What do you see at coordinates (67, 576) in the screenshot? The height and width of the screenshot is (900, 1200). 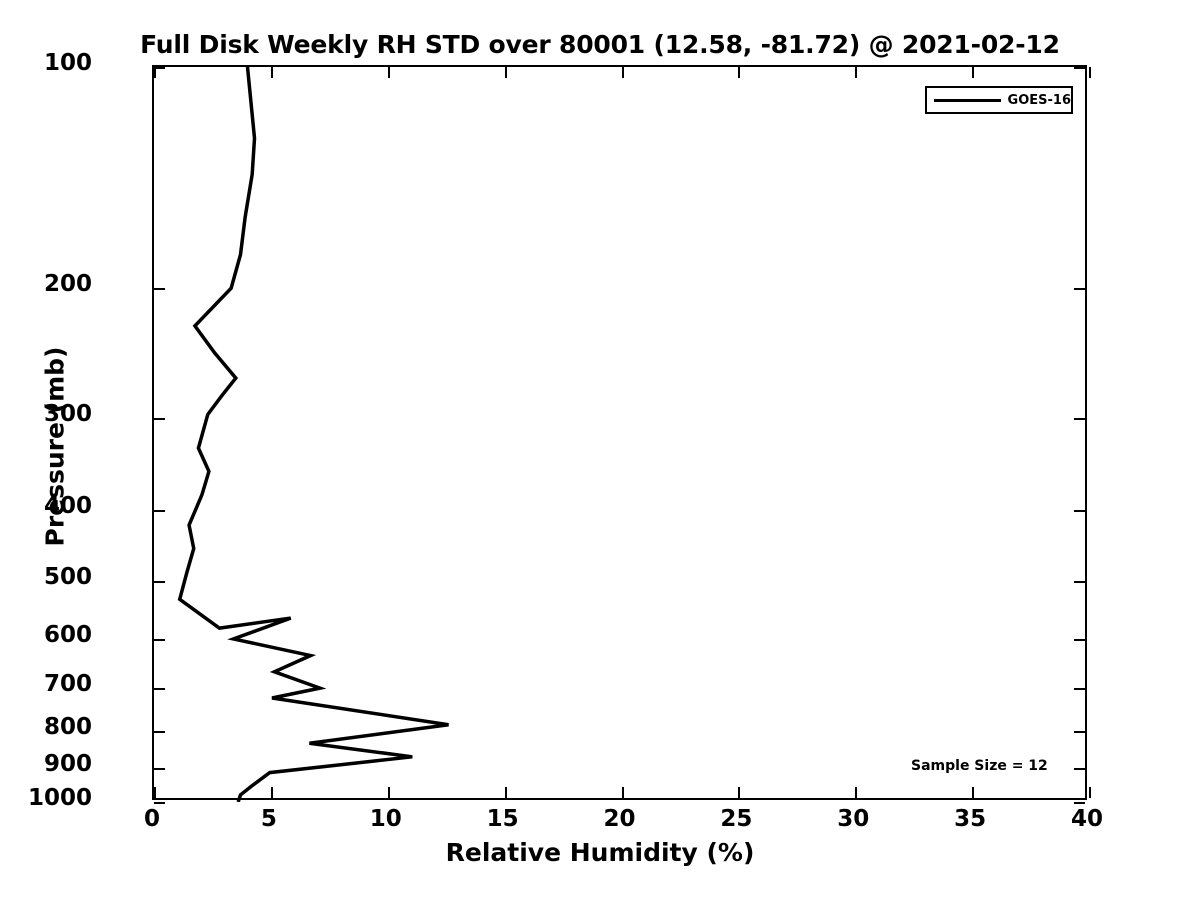 I see `y-tick-label-text: 500` at bounding box center [67, 576].